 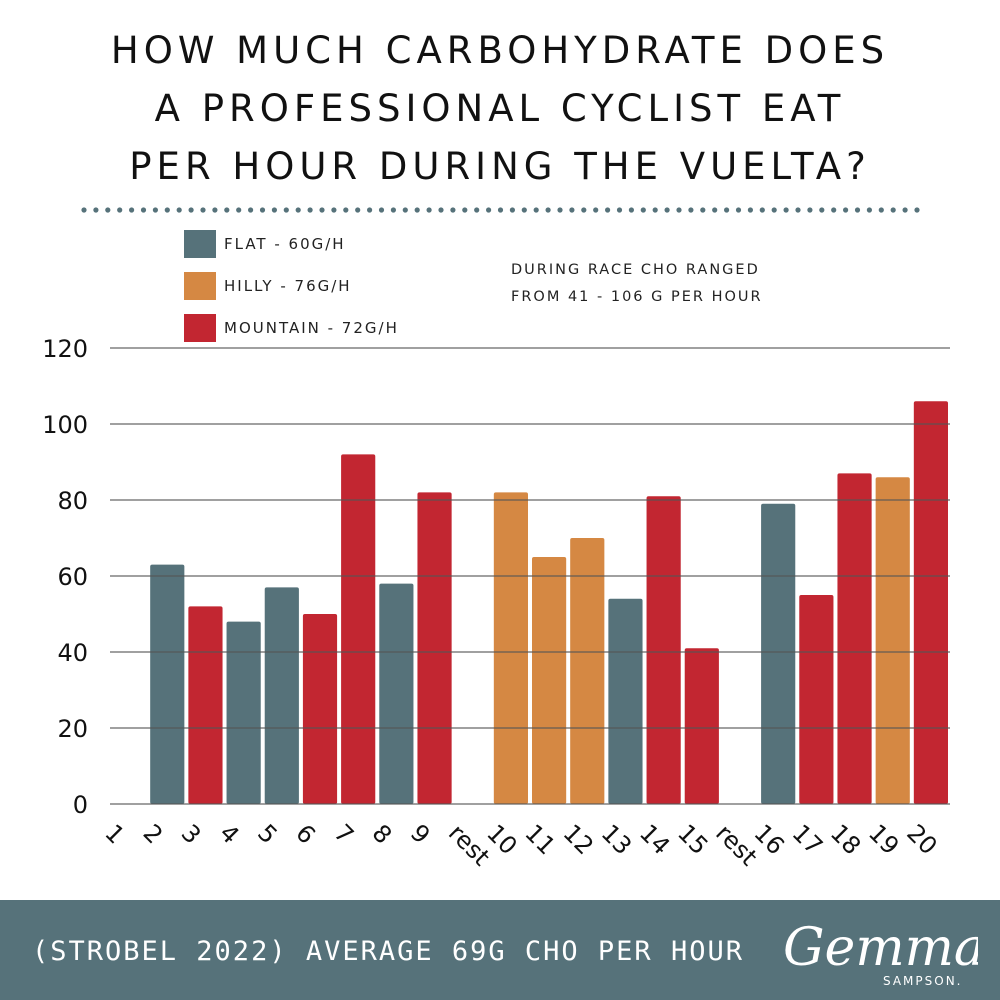 What do you see at coordinates (382, 834) in the screenshot?
I see `x-tick-label: 8` at bounding box center [382, 834].